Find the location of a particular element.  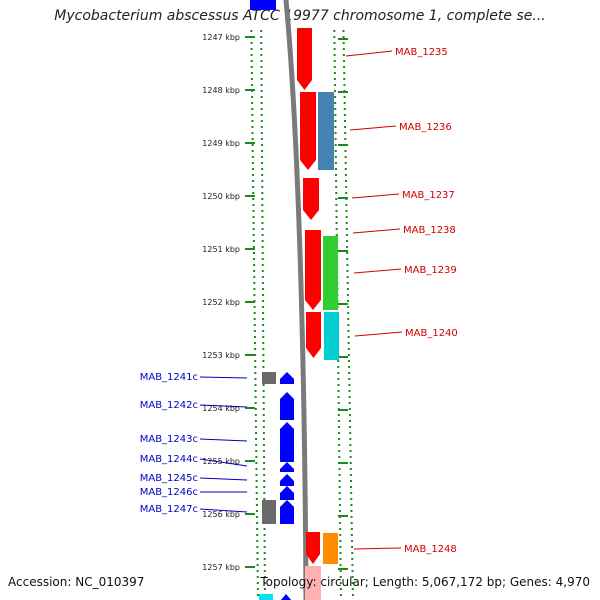

gene-feature-mab-1244c is located at coordinates (287, 467).